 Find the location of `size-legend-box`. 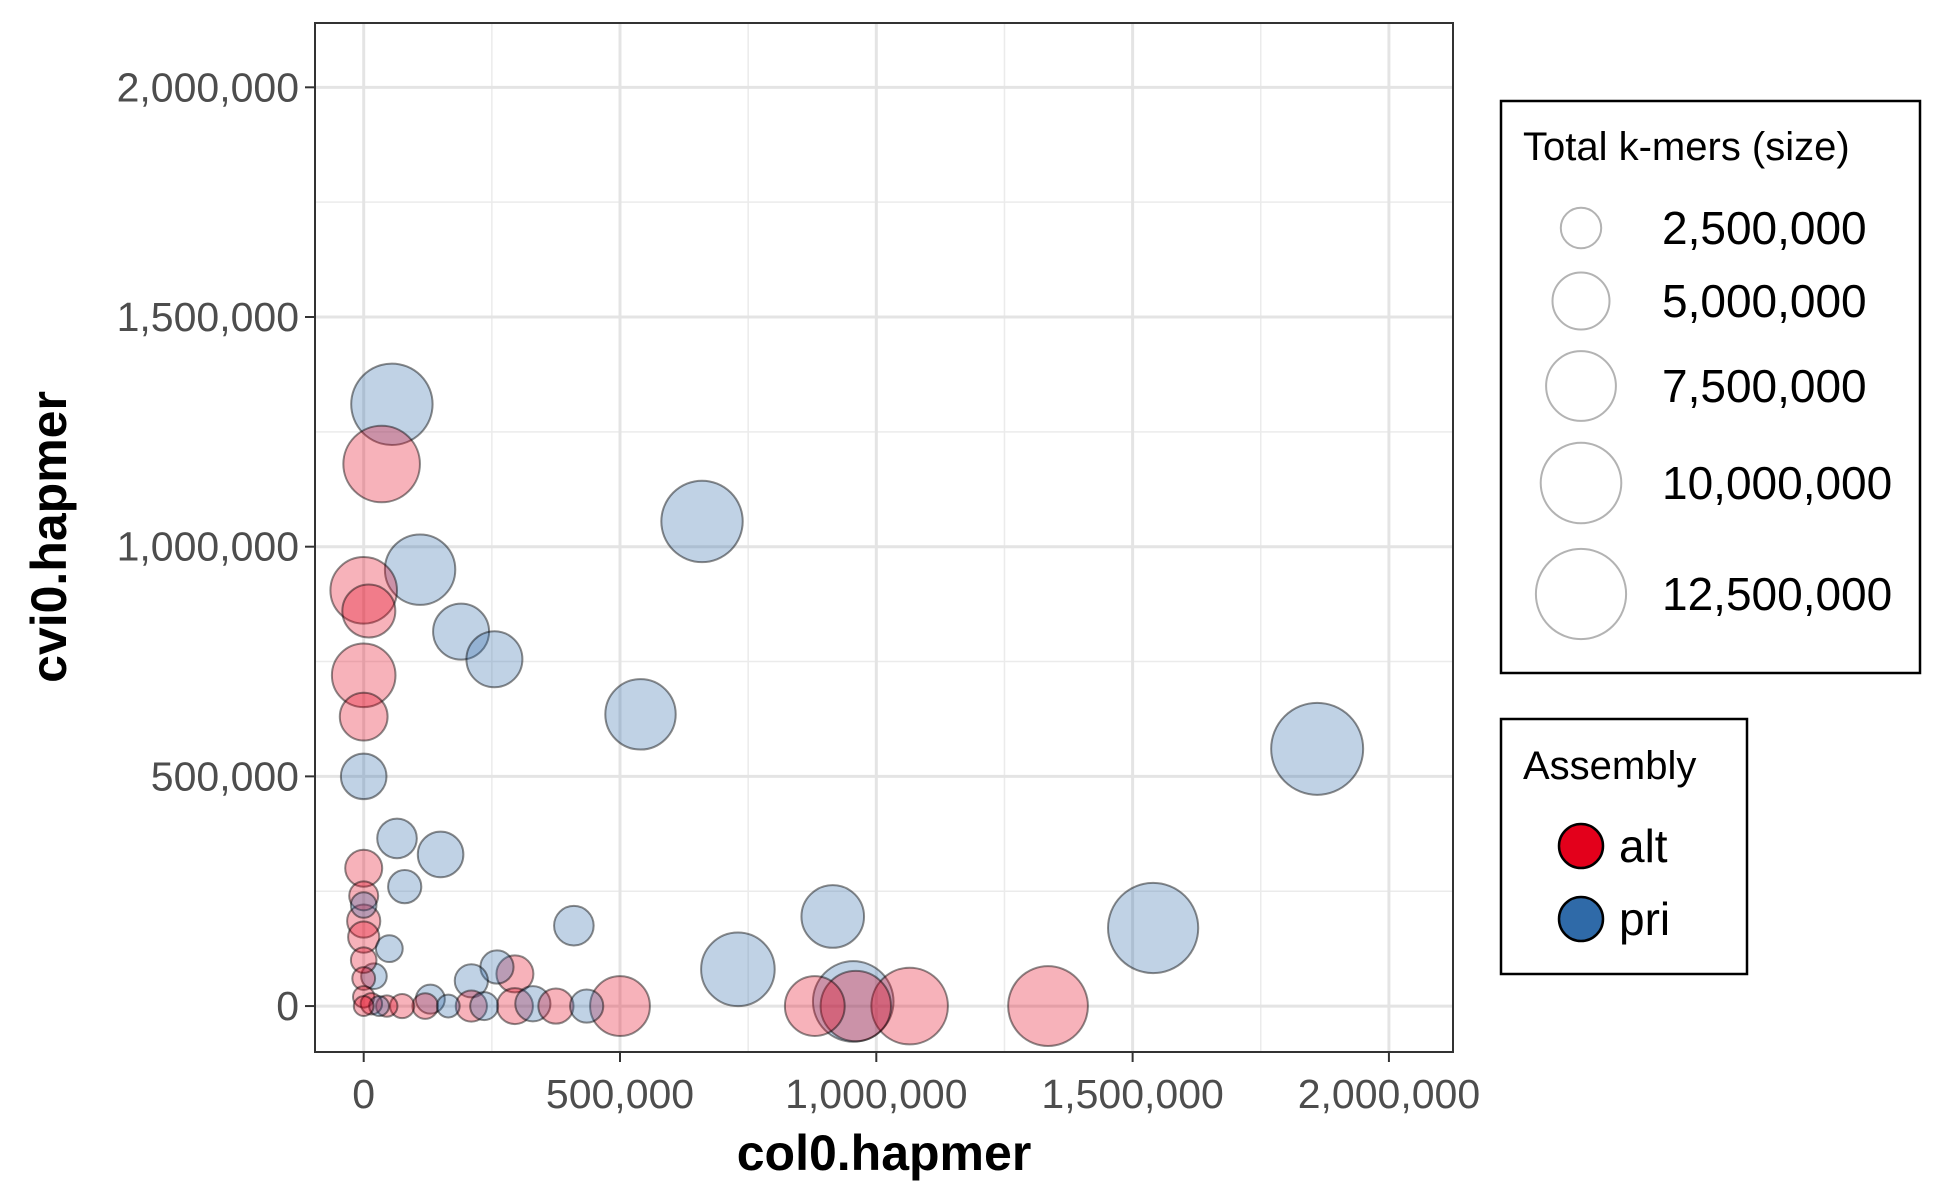

size-legend-box is located at coordinates (1710, 387).